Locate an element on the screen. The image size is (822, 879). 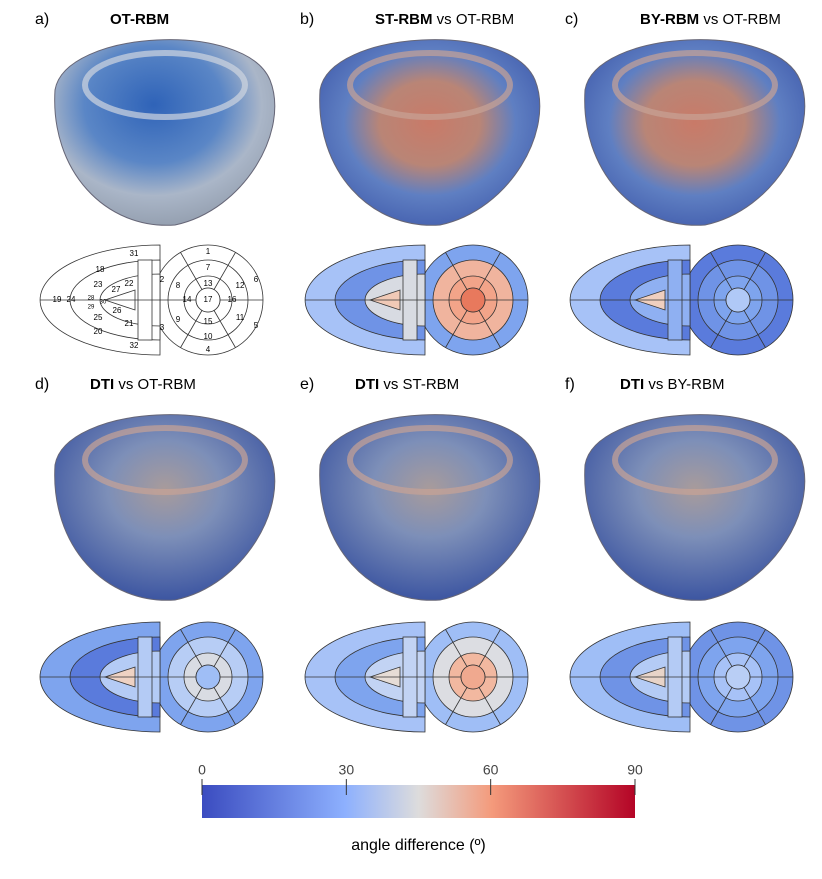
segment-number: 2 is located at coordinates (162, 279).